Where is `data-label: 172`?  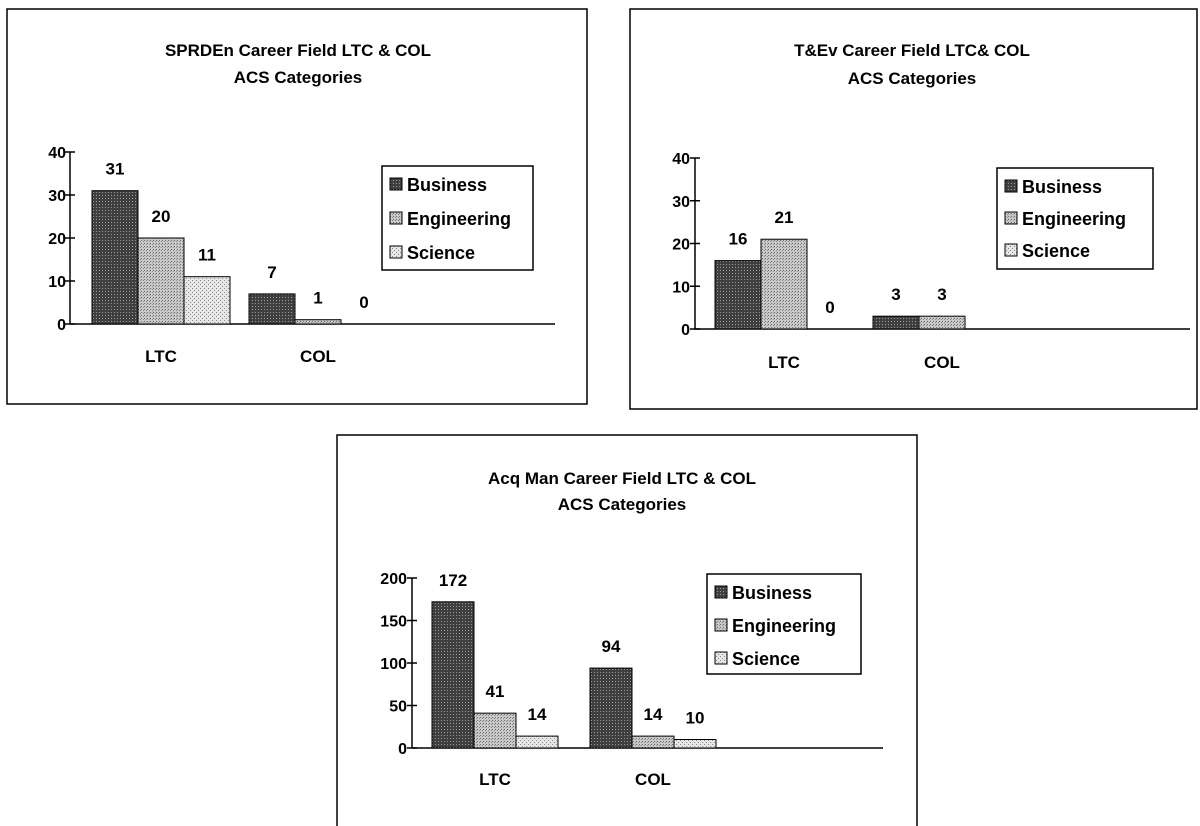 data-label: 172 is located at coordinates (453, 580).